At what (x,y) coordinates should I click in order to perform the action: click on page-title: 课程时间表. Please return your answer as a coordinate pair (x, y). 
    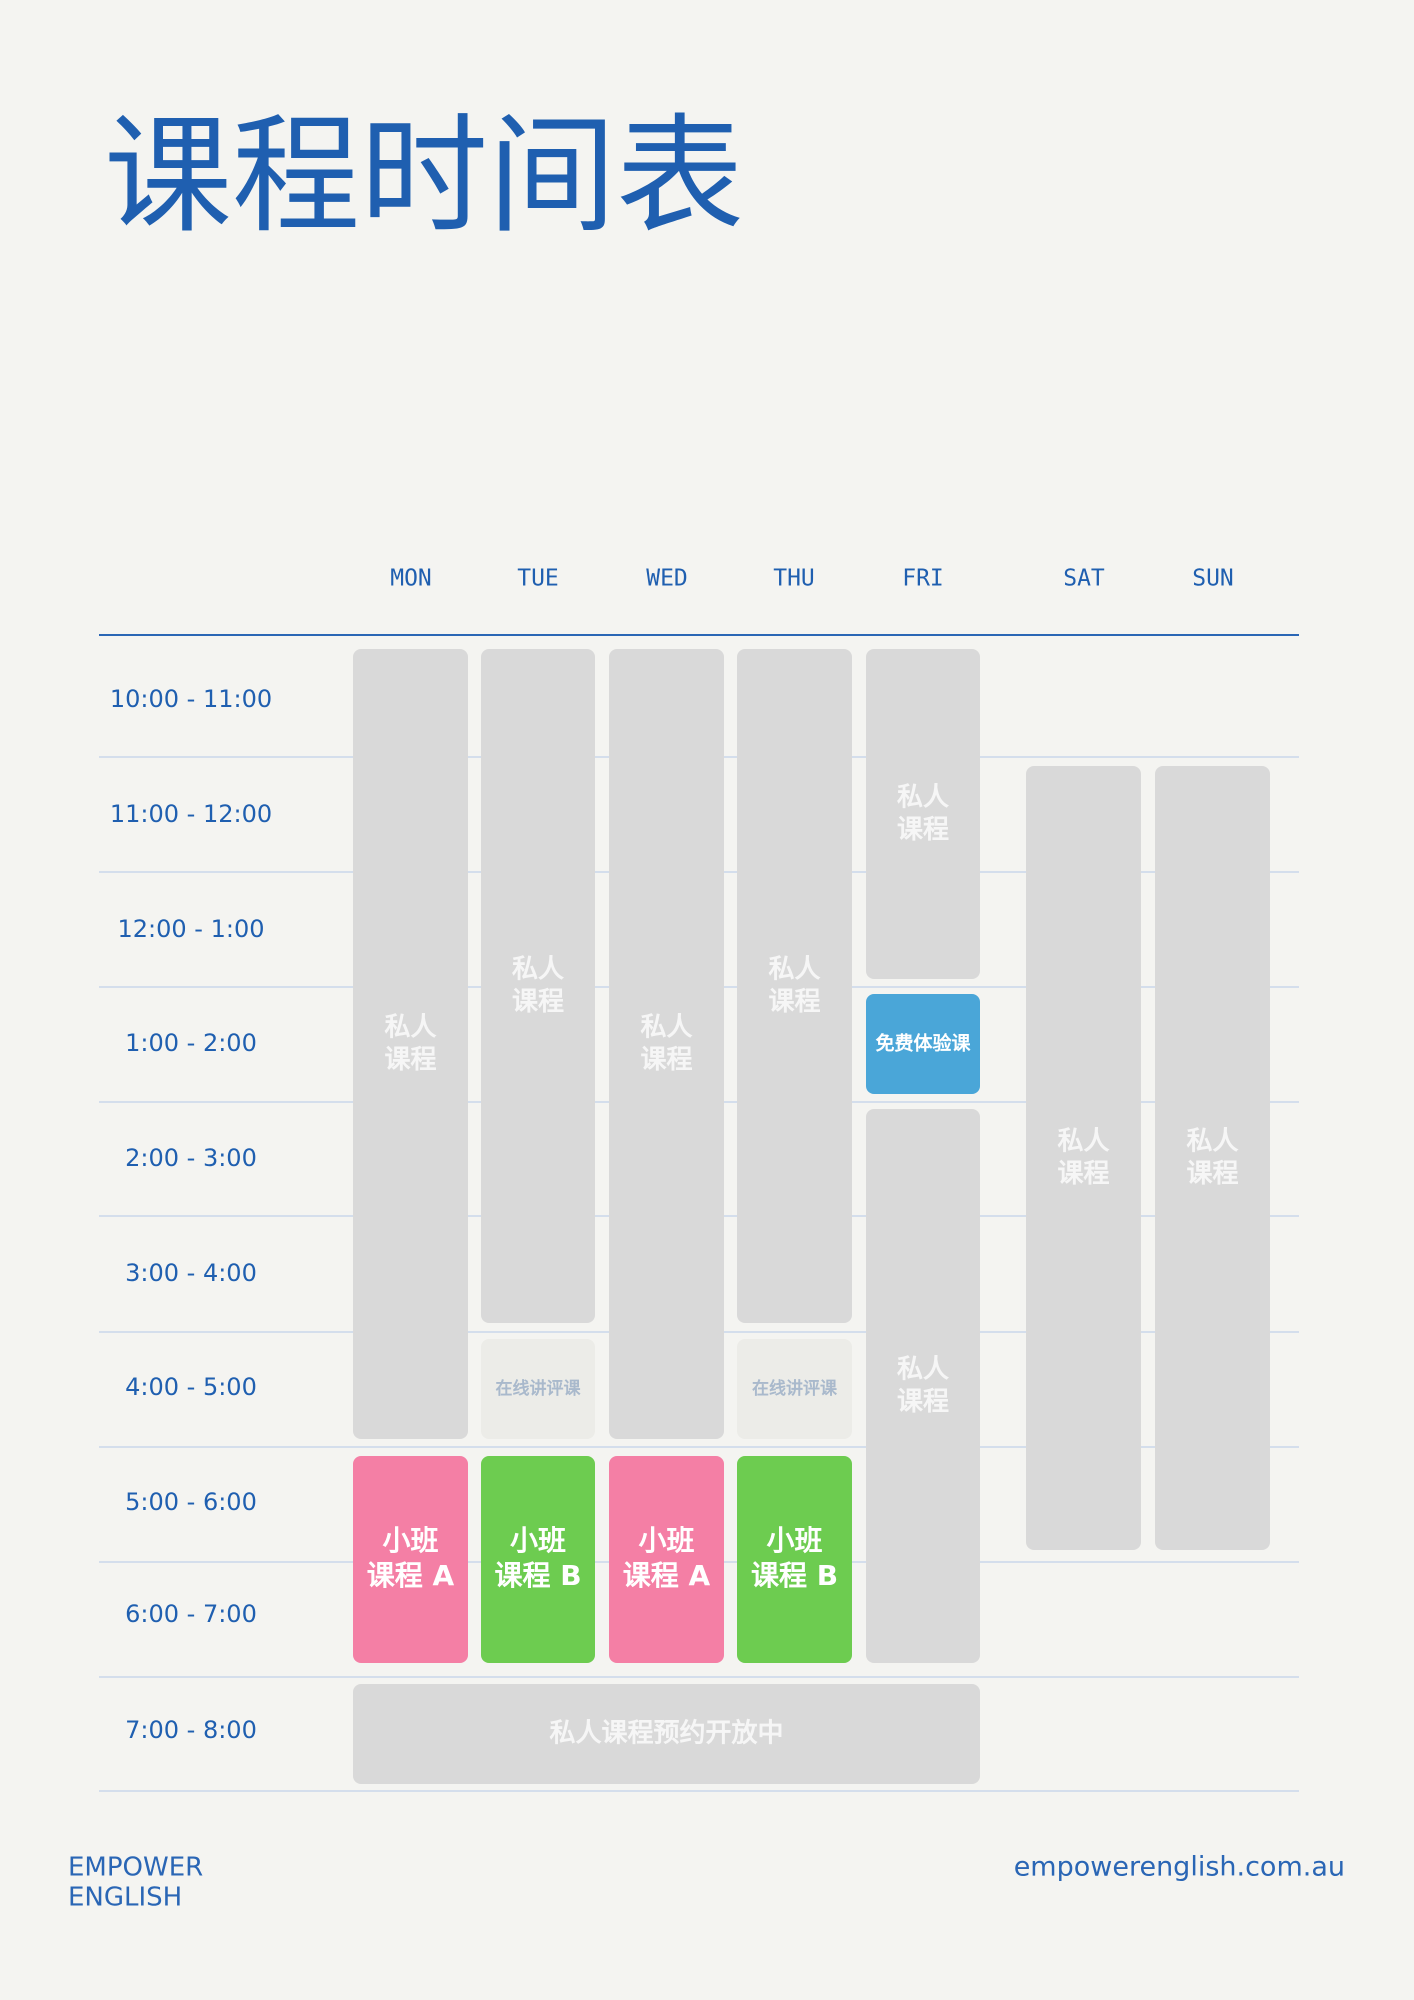
    Looking at the image, I should click on (424, 176).